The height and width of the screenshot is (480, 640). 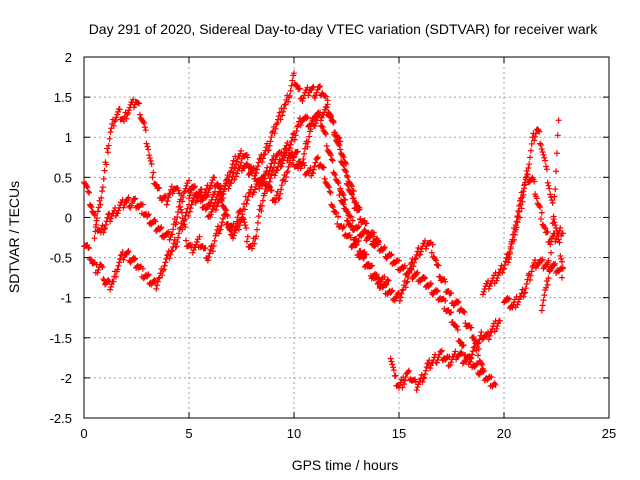 What do you see at coordinates (63, 97) in the screenshot?
I see `y-tick-label: 1.5` at bounding box center [63, 97].